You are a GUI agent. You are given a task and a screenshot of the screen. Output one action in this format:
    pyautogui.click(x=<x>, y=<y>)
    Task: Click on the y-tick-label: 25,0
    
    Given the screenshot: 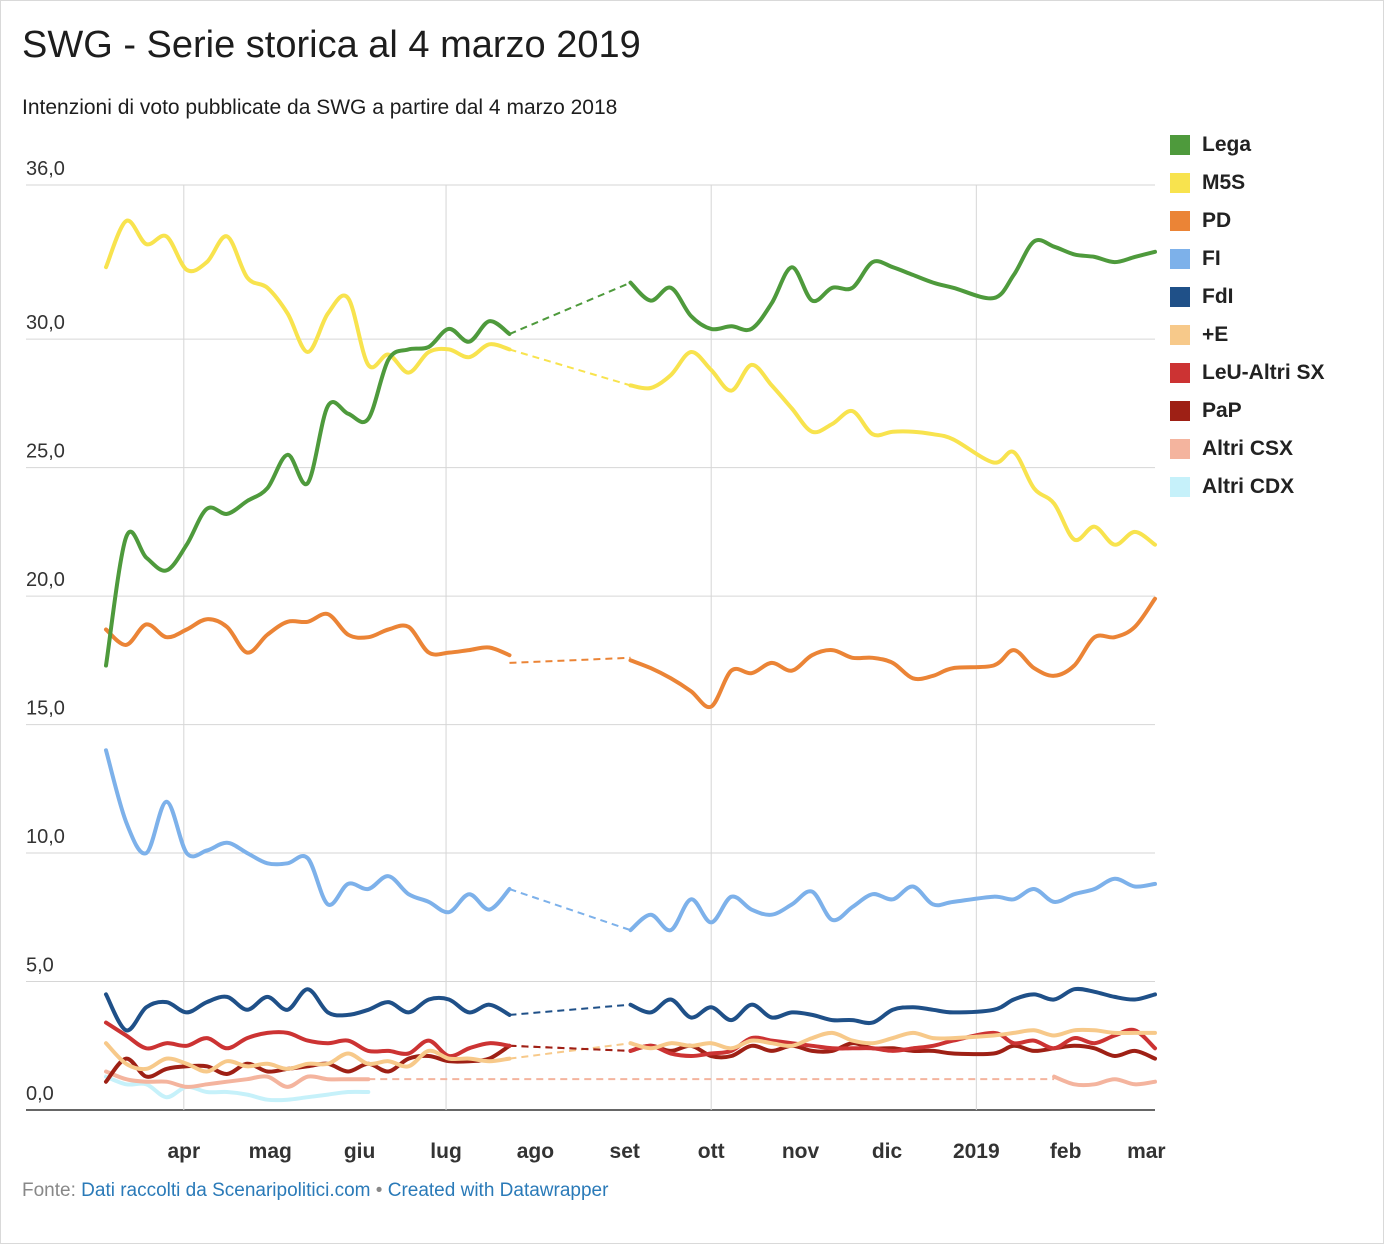 What is the action you would take?
    pyautogui.click(x=45, y=452)
    